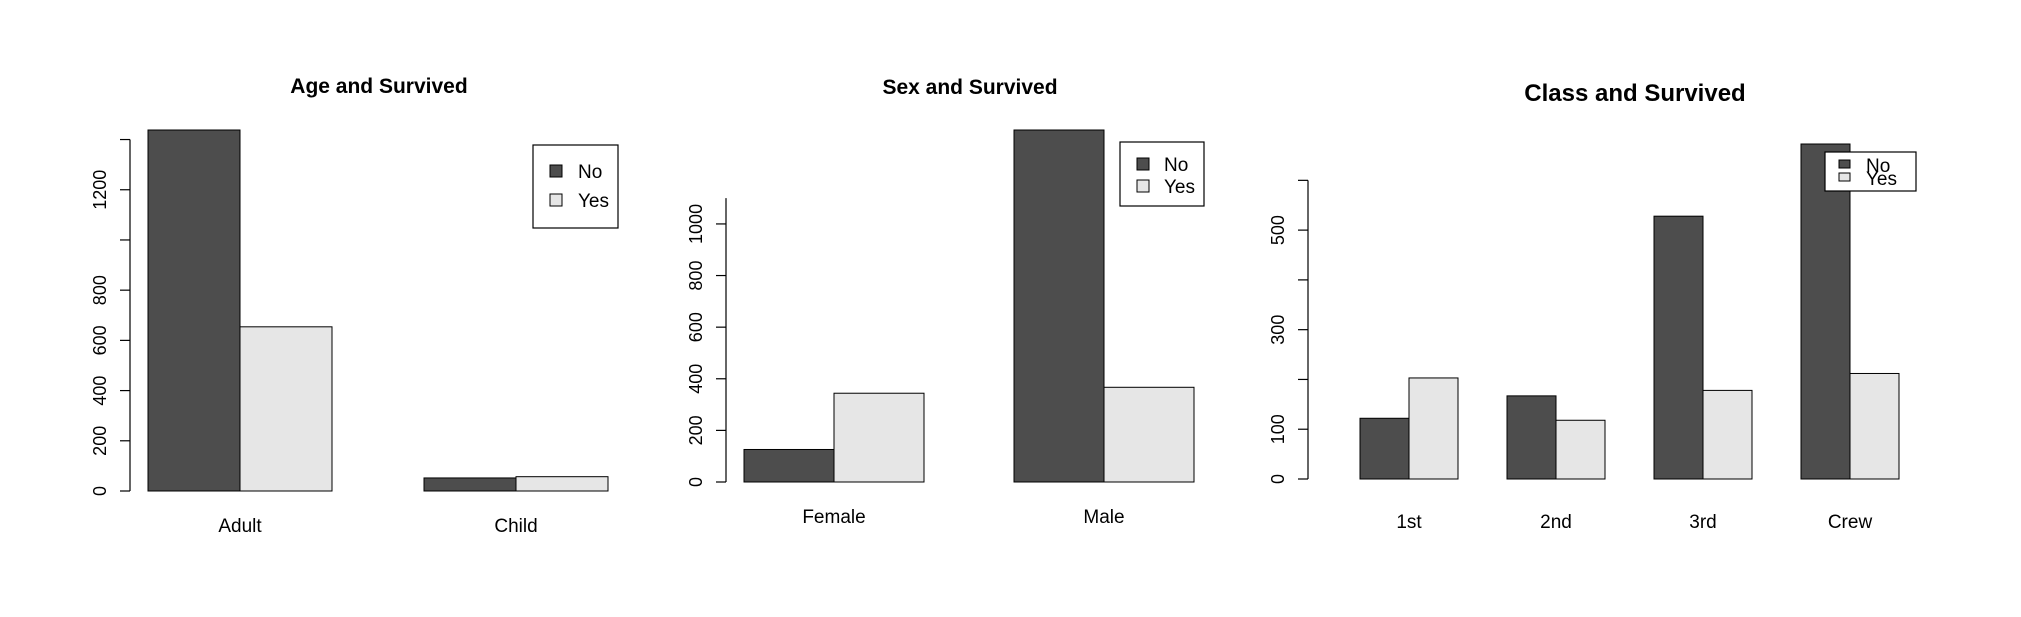 The height and width of the screenshot is (617, 2021). What do you see at coordinates (1384, 448) in the screenshot?
I see `bar-no-1st` at bounding box center [1384, 448].